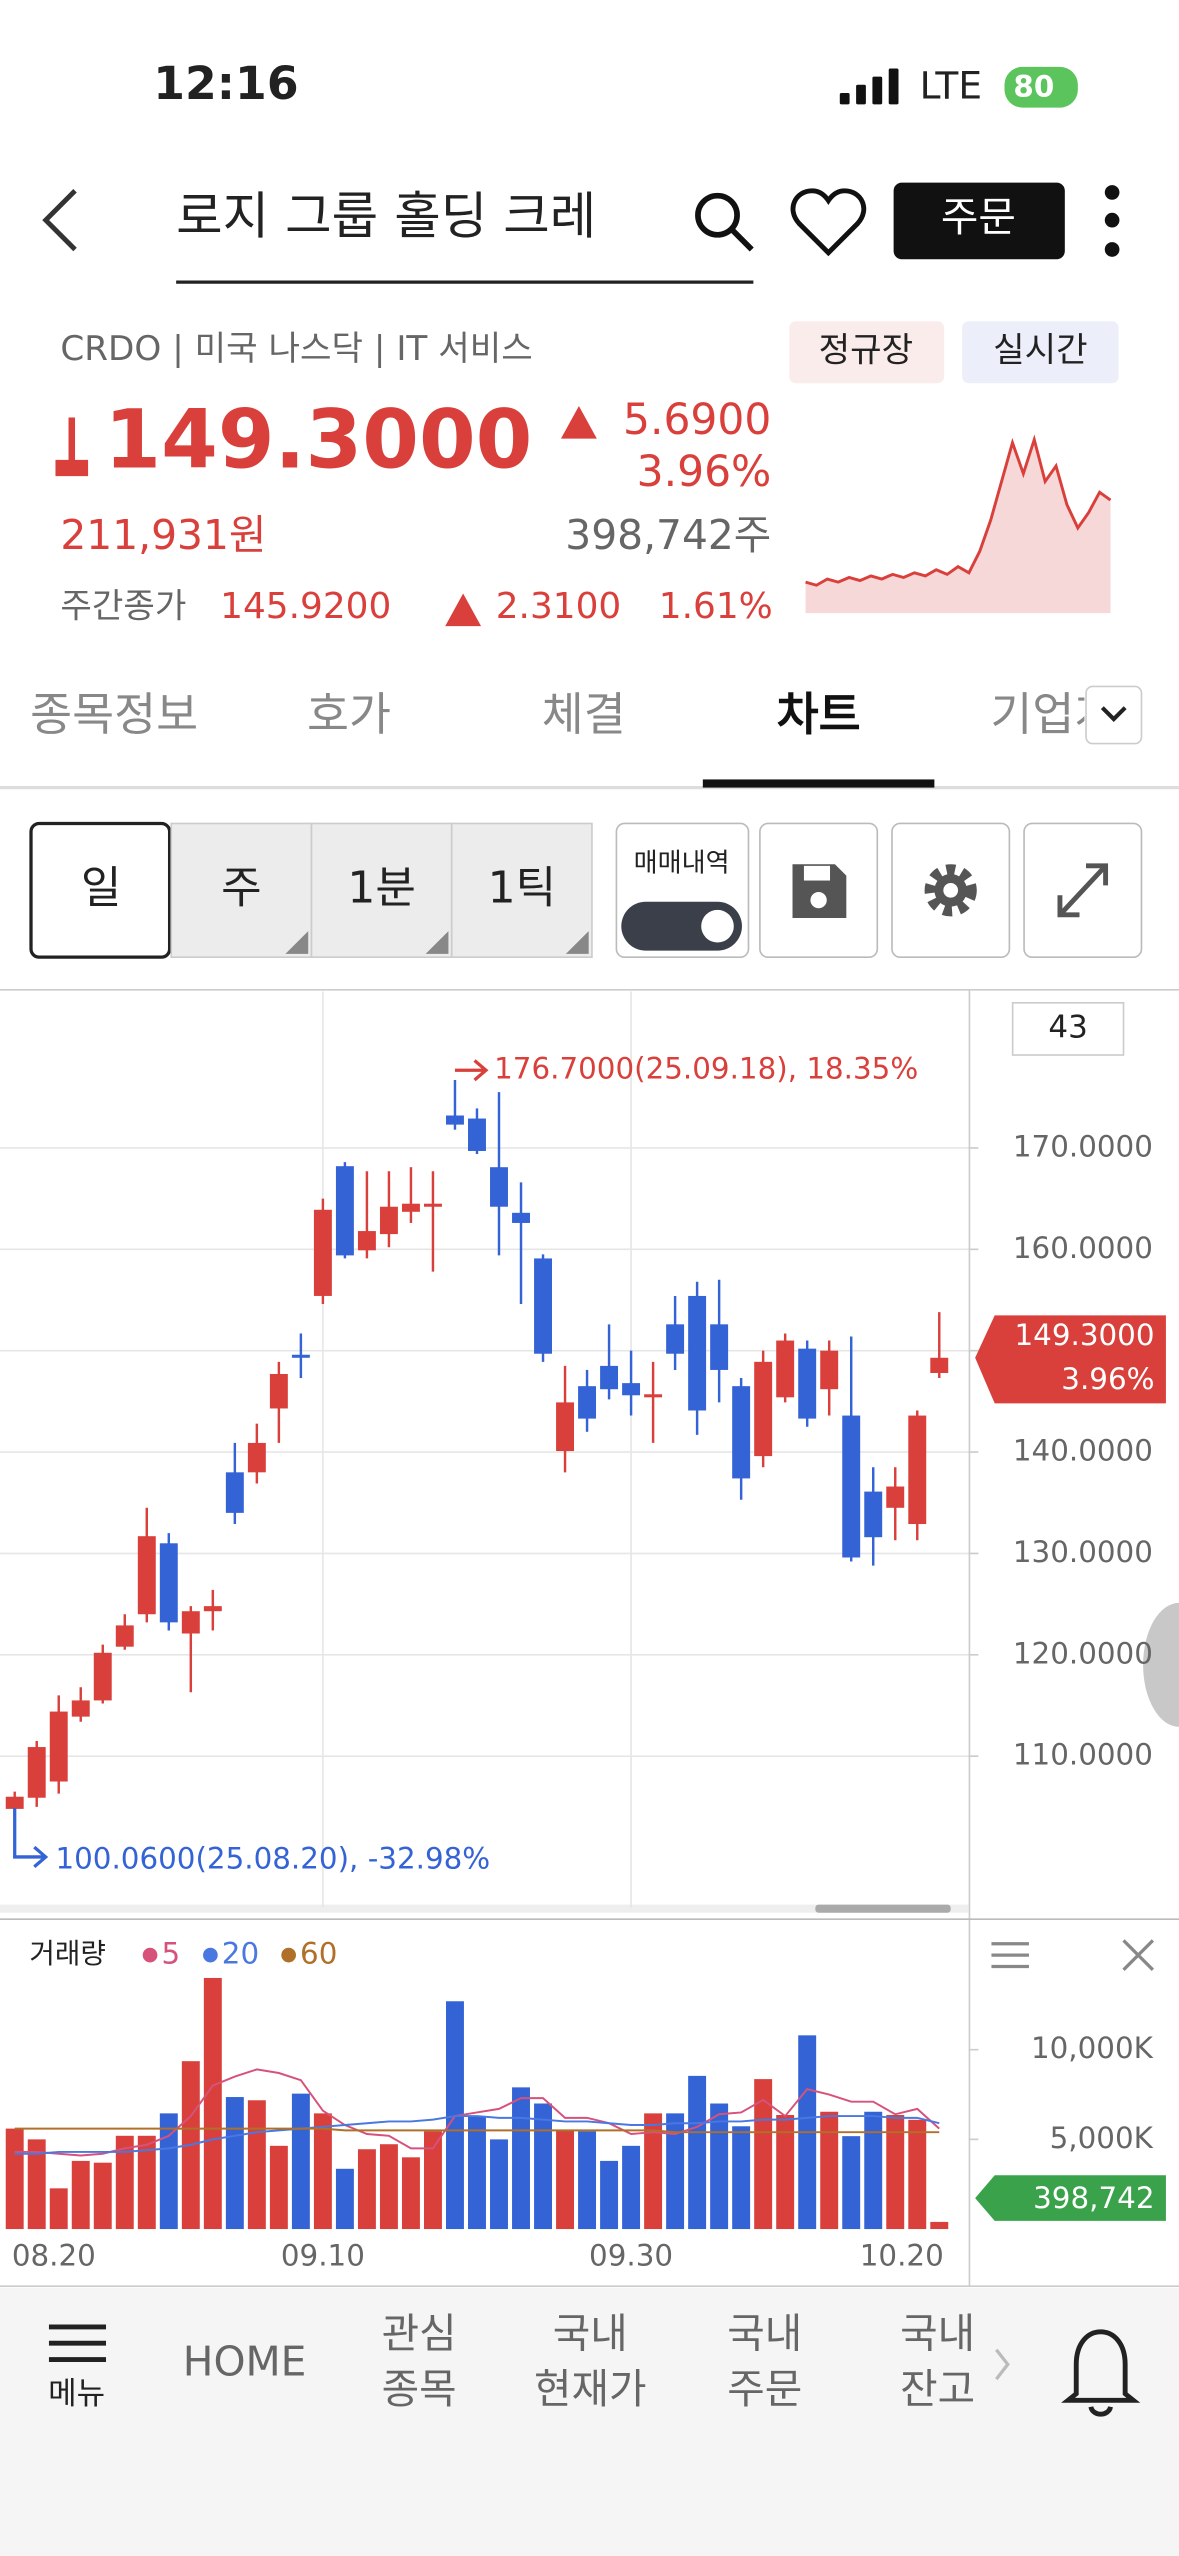  Describe the element at coordinates (724, 222) in the screenshot. I see `search-icon` at that location.